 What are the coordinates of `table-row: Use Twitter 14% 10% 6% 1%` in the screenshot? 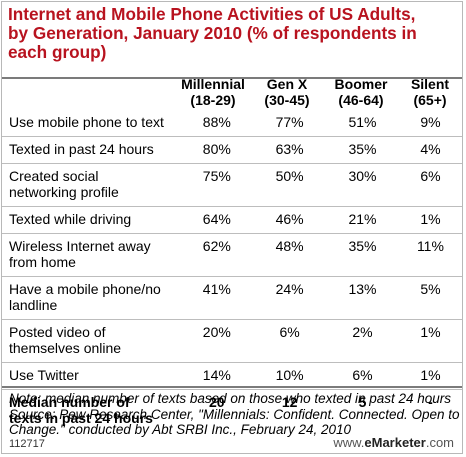 It's located at (232, 376).